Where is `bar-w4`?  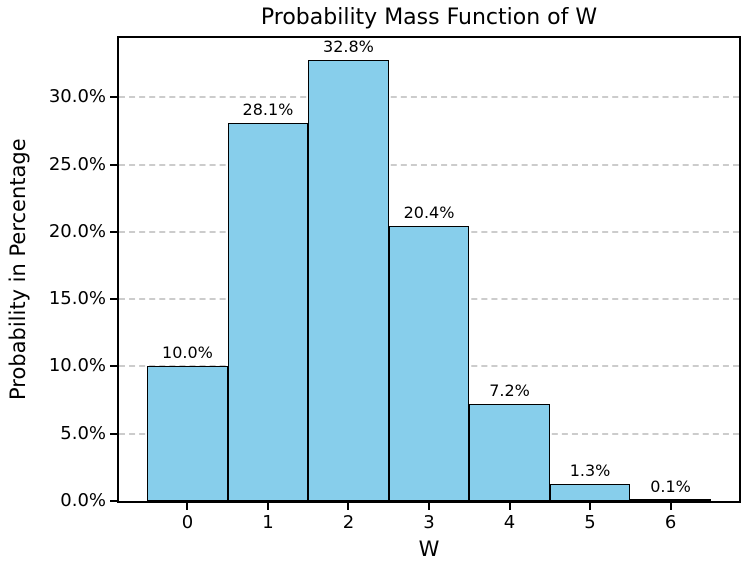 bar-w4 is located at coordinates (509, 452).